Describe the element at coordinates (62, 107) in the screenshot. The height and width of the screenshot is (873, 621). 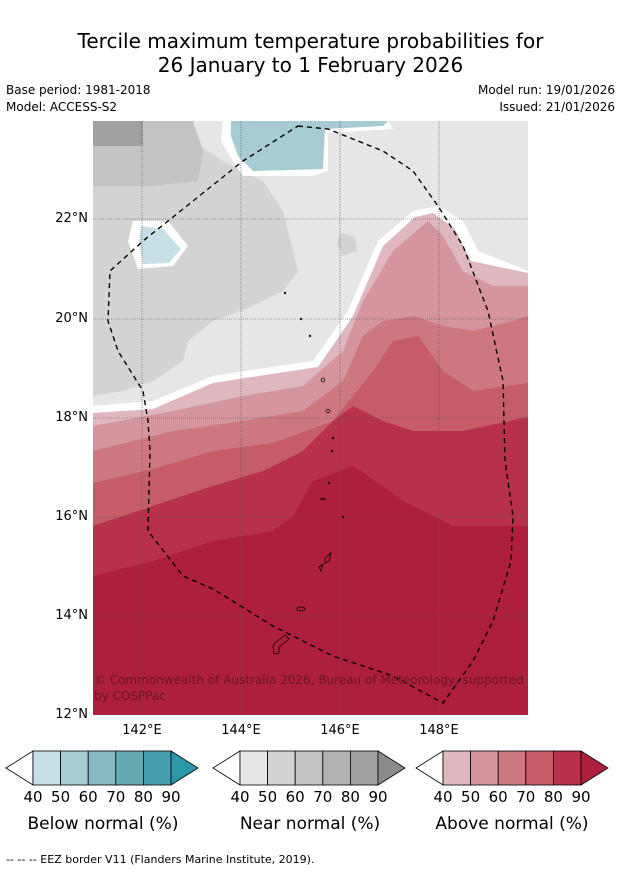
I see `model-name: Model: ACCESS-S2` at that location.